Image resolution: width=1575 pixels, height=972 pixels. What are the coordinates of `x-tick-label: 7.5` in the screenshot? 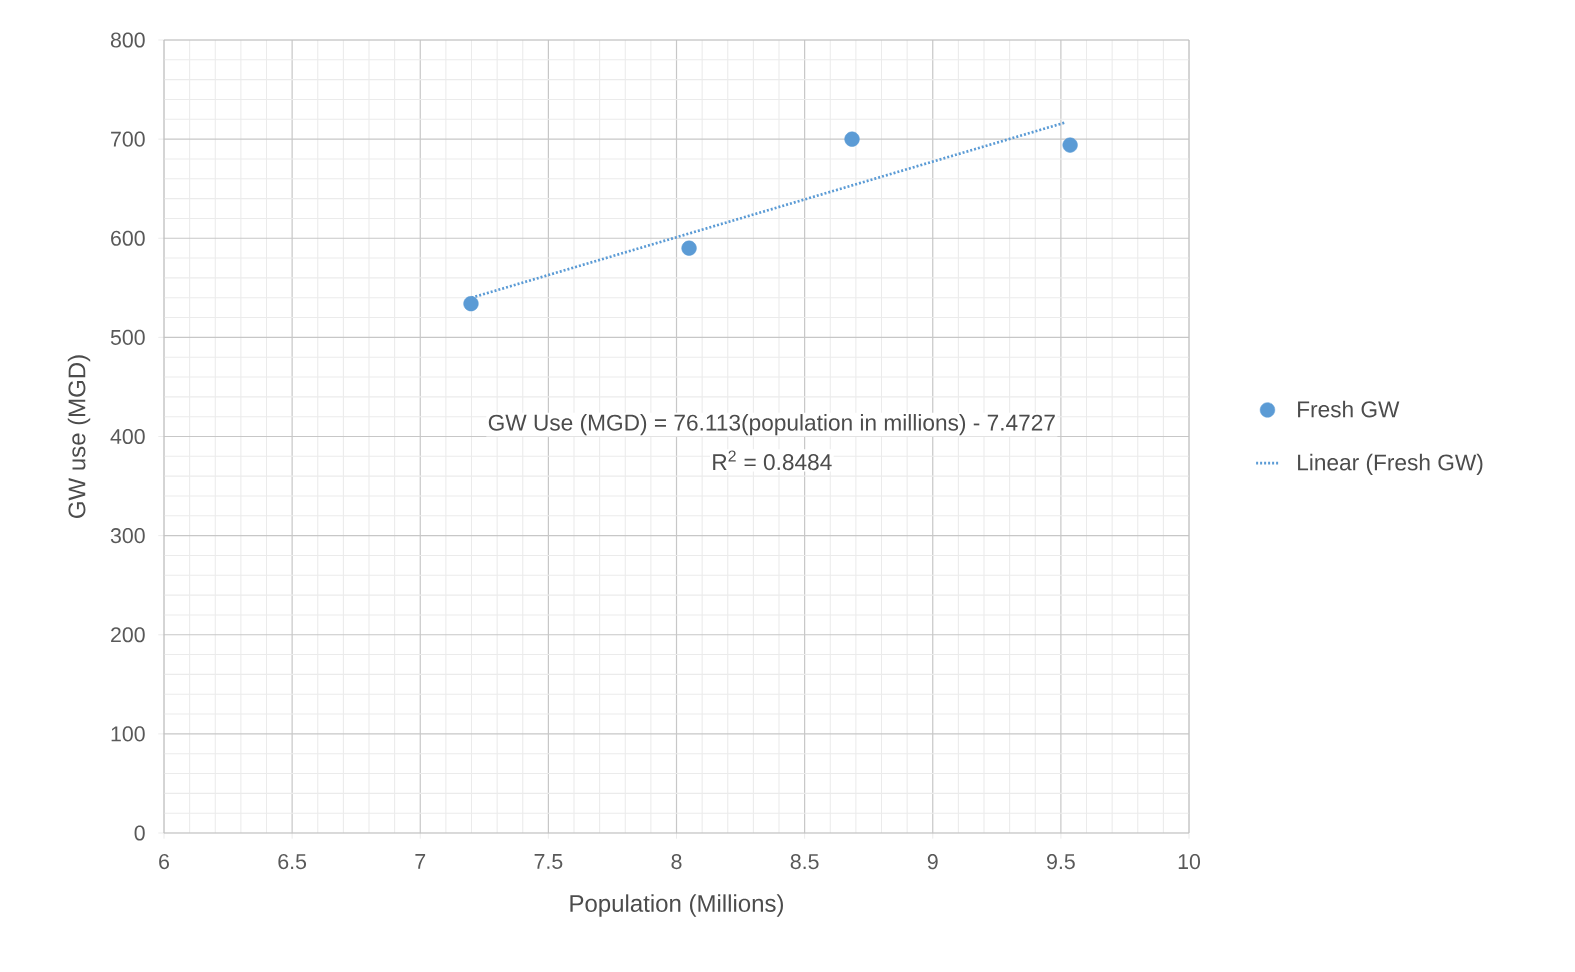 It's located at (548, 861).